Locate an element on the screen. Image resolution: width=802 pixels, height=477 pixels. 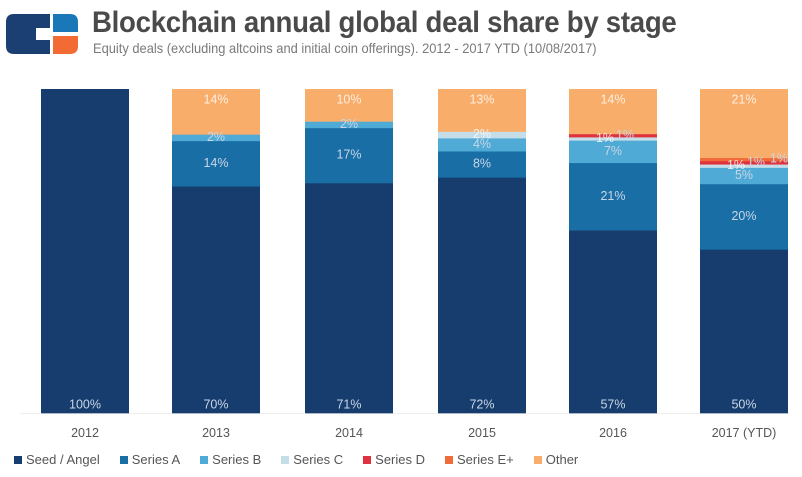
bar-2015: 72% 8% 4%2% 13% is located at coordinates (482, 251).